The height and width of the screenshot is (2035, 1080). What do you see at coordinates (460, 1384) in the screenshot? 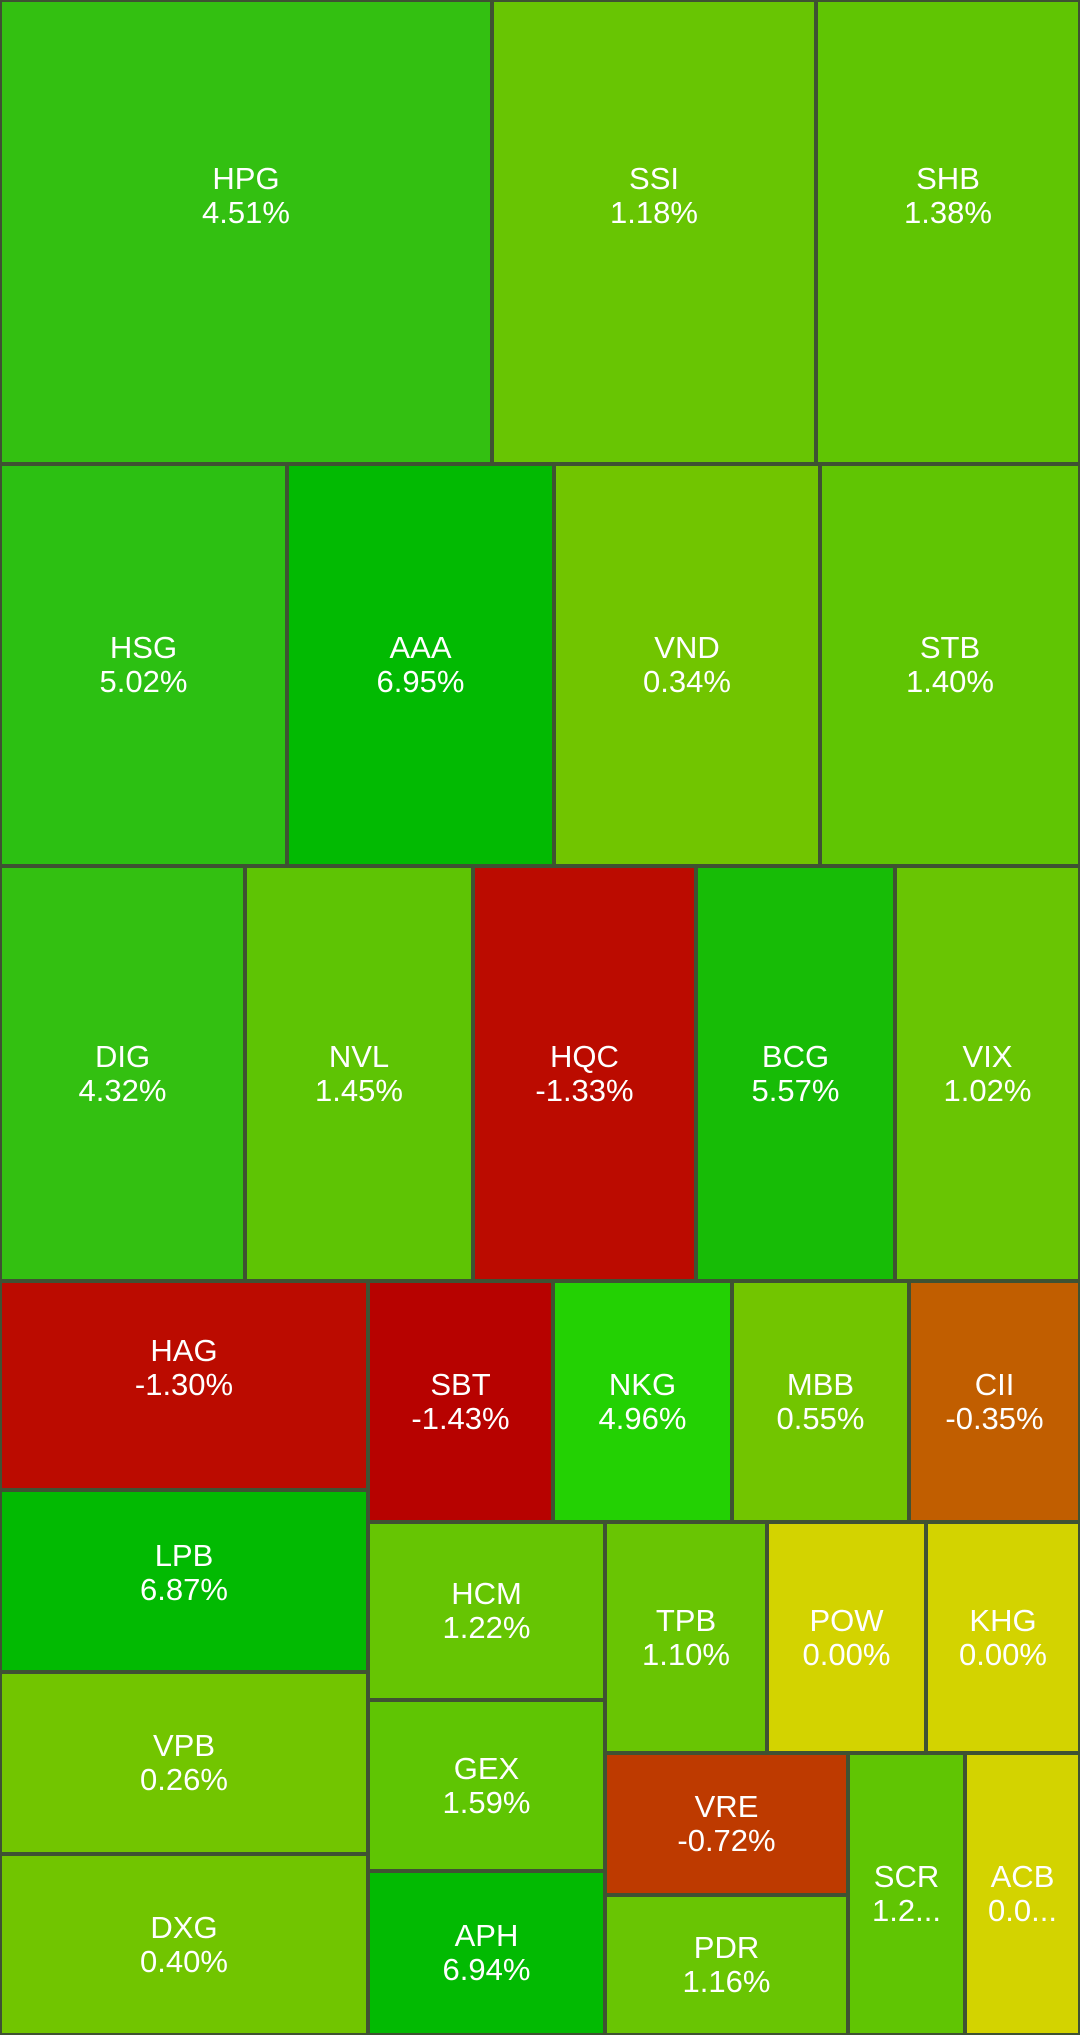
I see `tile-symbol: SBT` at bounding box center [460, 1384].